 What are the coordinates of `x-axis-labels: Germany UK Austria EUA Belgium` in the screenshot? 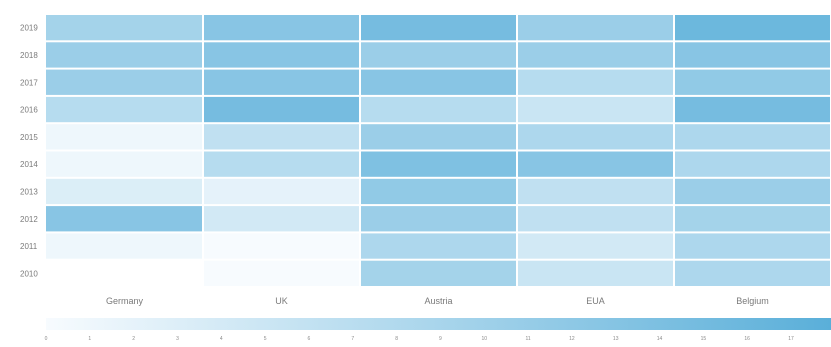 It's located at (437, 301).